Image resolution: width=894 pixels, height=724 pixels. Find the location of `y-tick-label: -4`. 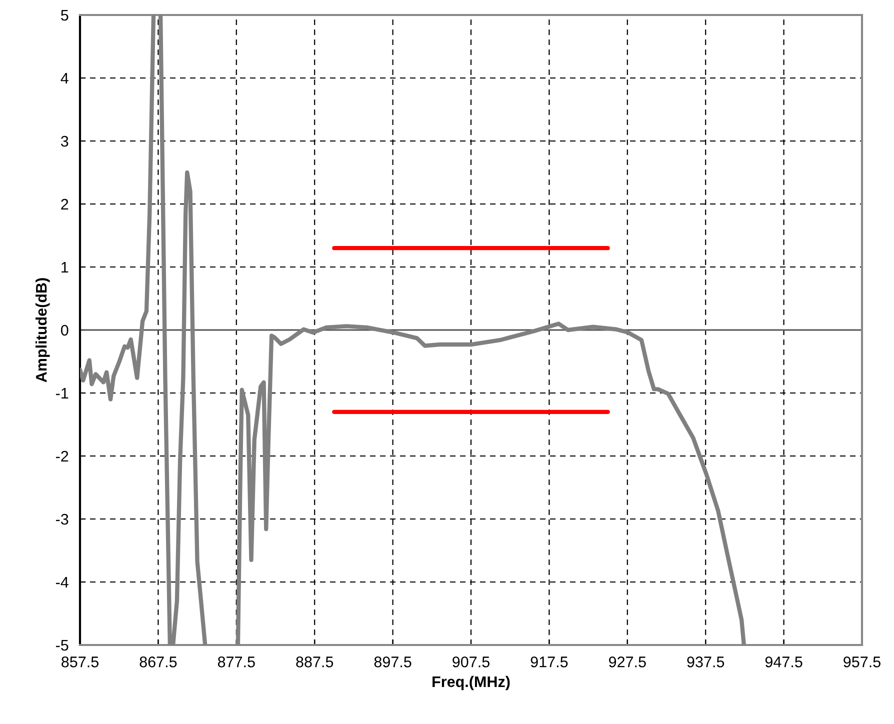

y-tick-label: -4 is located at coordinates (62, 582).